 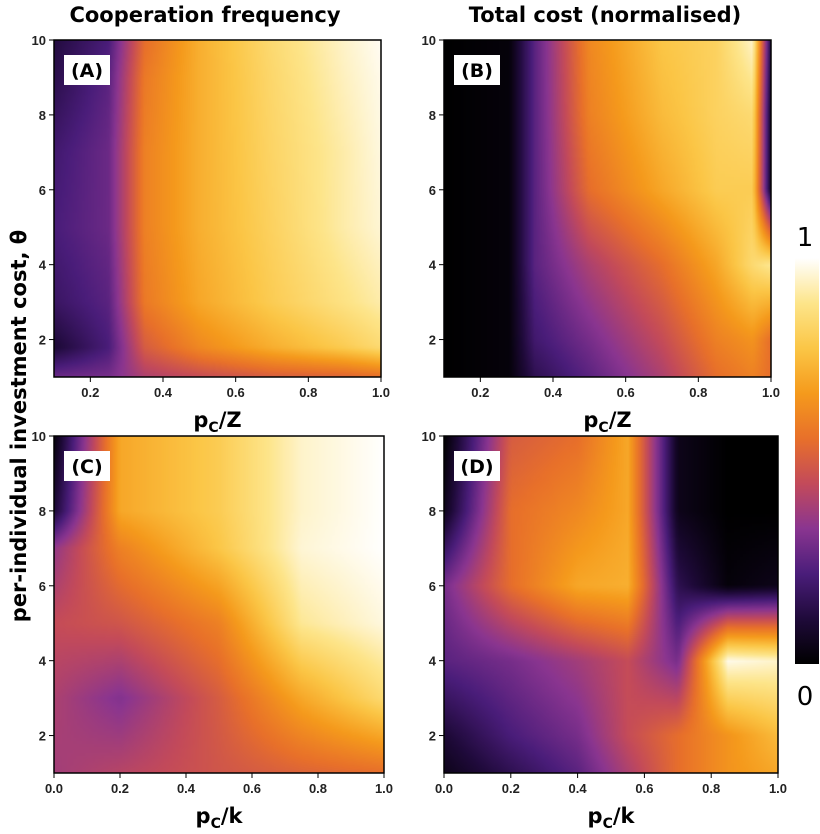 I want to click on x-axis-label-c: pC/k, so click(x=220, y=818).